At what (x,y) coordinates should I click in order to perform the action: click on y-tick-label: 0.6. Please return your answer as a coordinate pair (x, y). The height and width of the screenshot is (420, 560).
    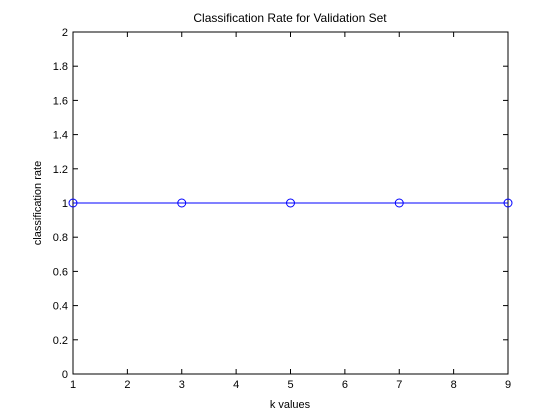
    Looking at the image, I should click on (60, 272).